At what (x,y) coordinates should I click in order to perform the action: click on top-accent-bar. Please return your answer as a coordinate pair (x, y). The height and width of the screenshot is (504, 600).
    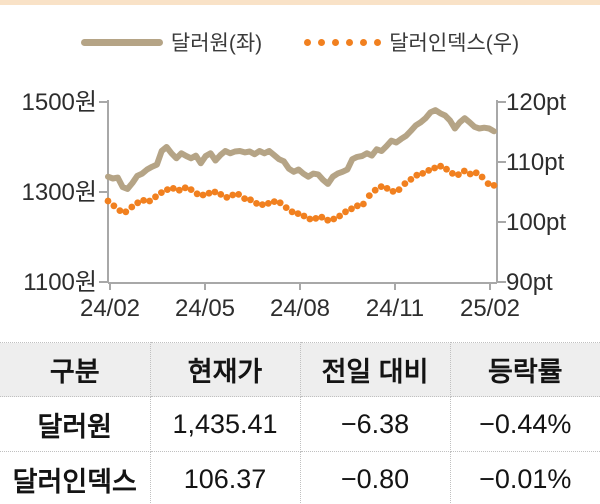
    Looking at the image, I should click on (300, 2).